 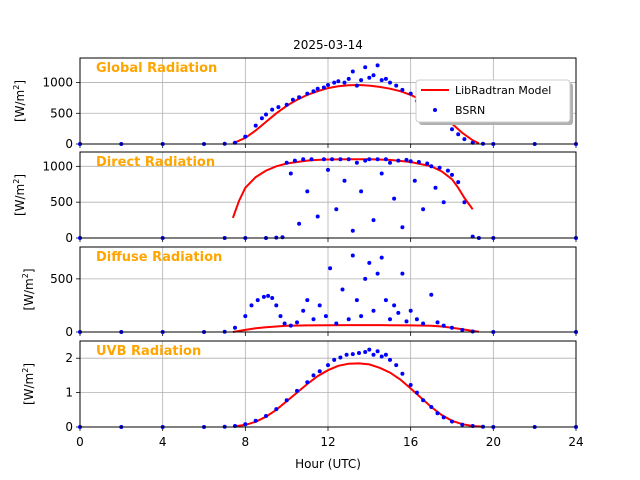 I want to click on panel-frame, so click(x=328, y=101).